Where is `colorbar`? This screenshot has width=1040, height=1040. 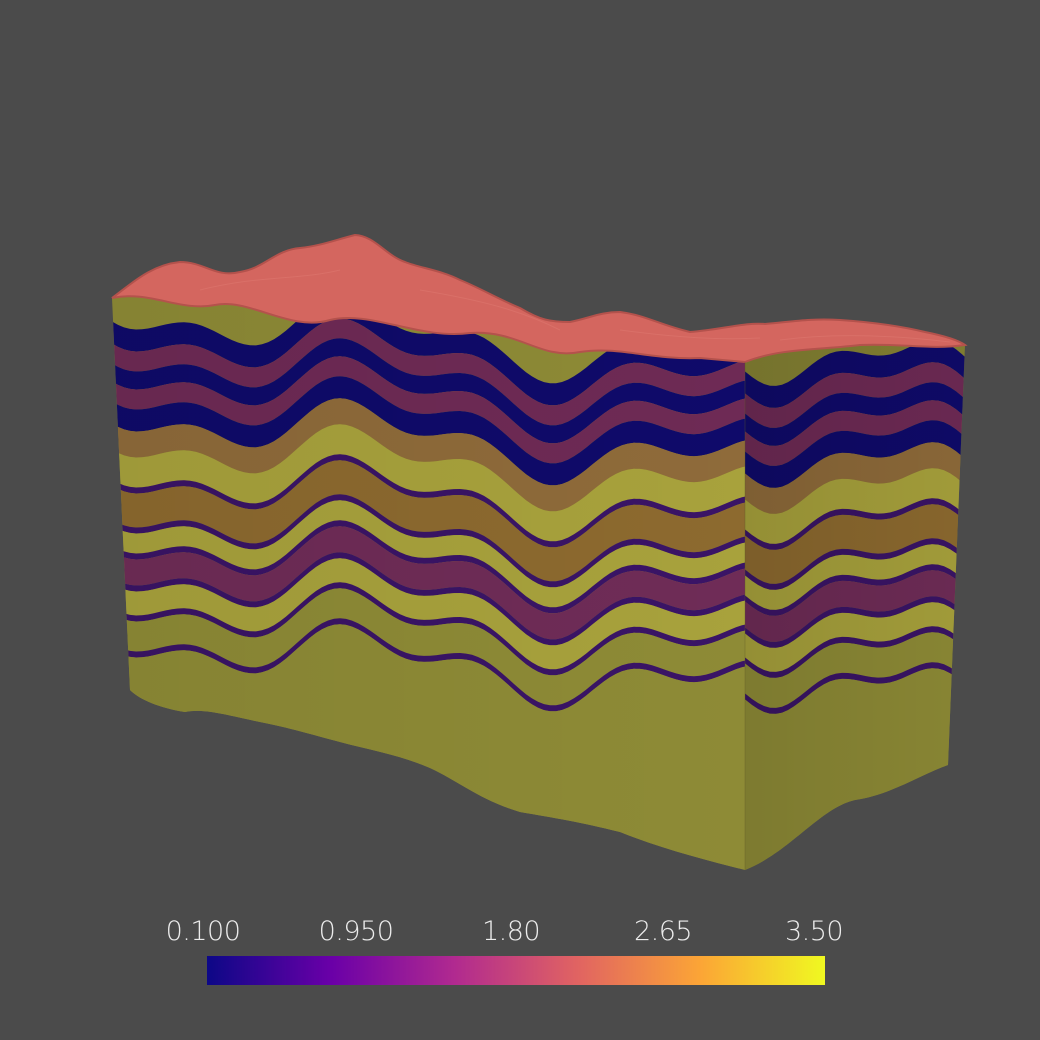
colorbar is located at coordinates (516, 970).